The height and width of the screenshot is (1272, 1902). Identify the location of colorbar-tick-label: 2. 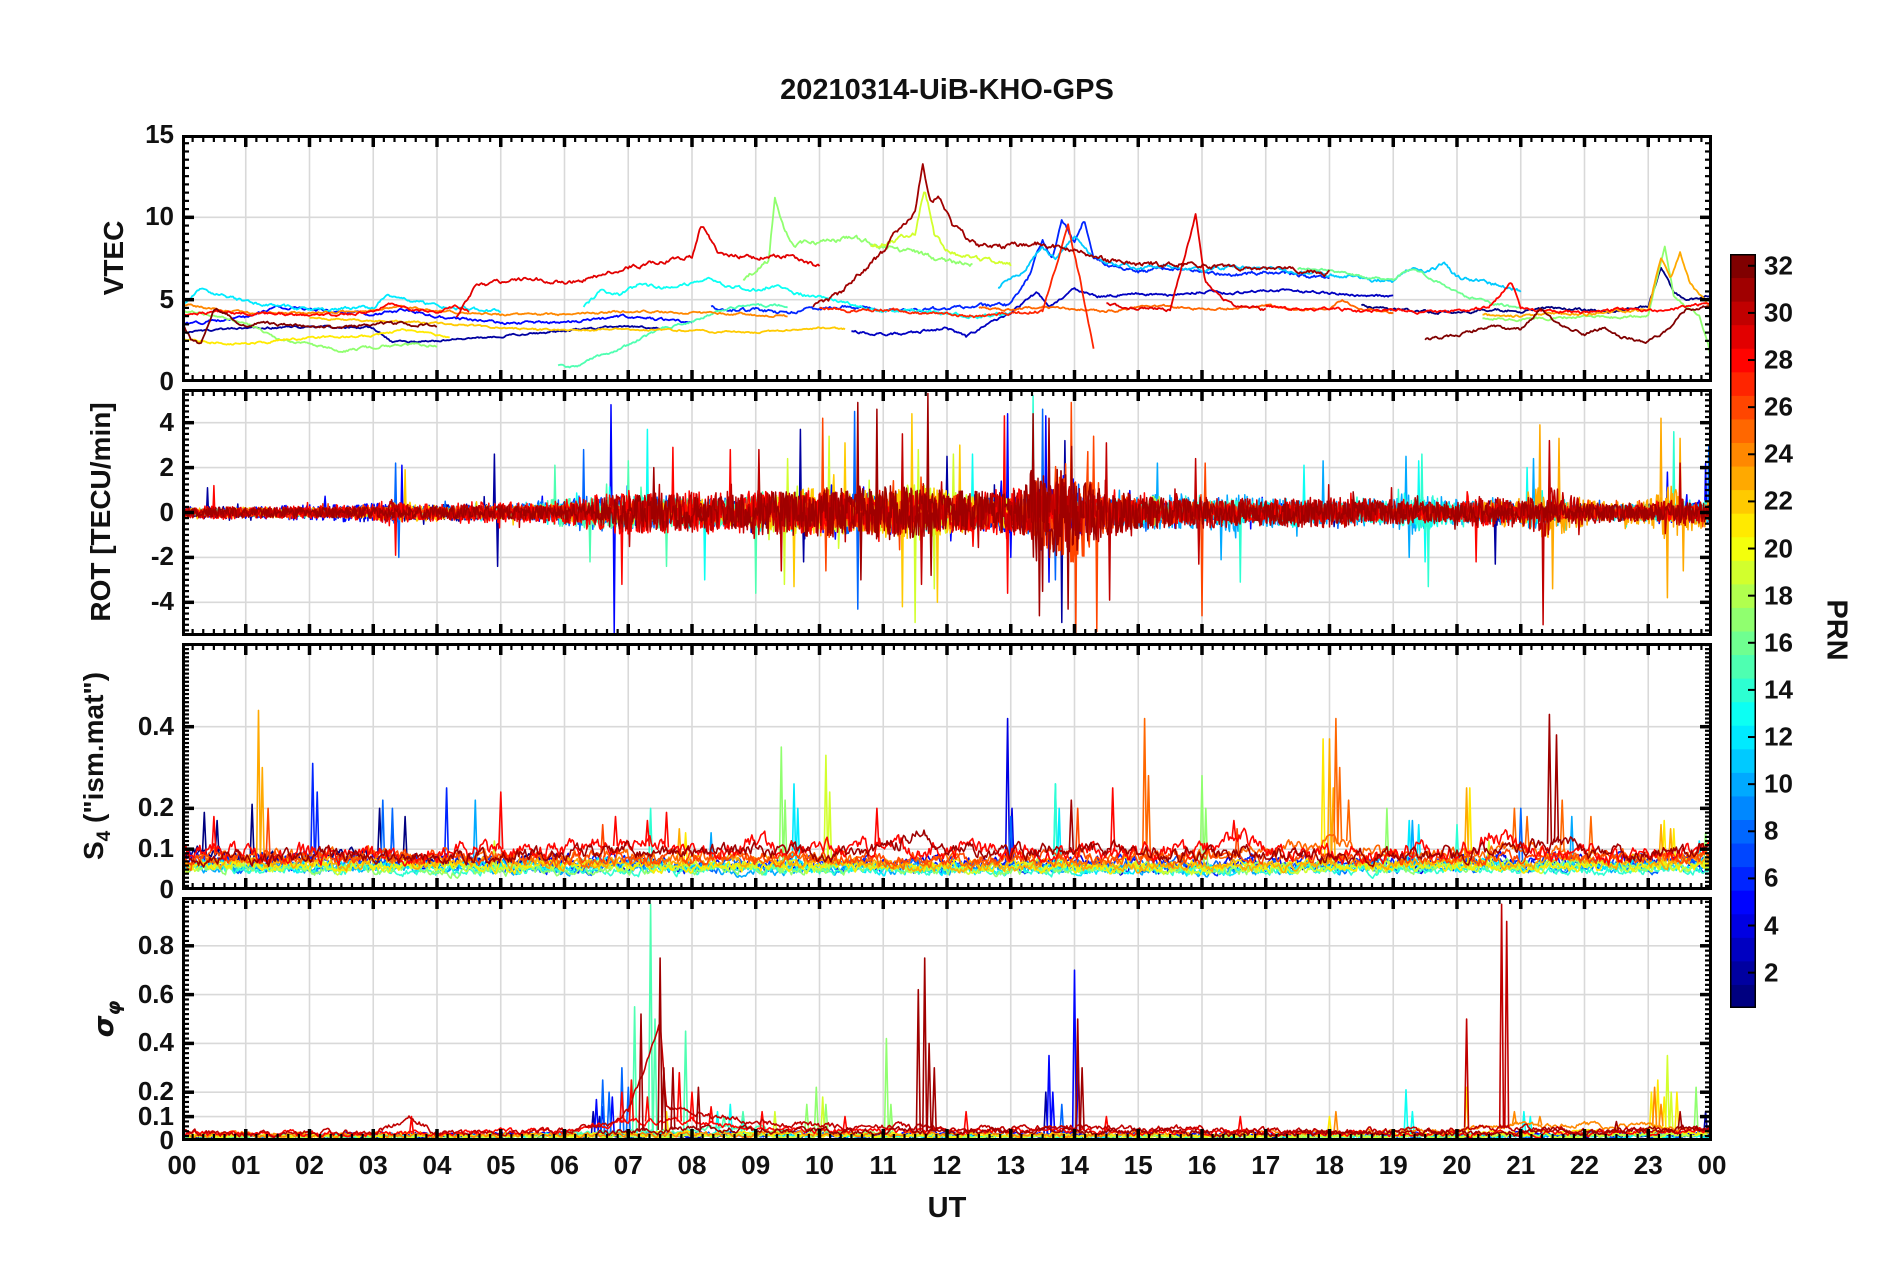
(1771, 972).